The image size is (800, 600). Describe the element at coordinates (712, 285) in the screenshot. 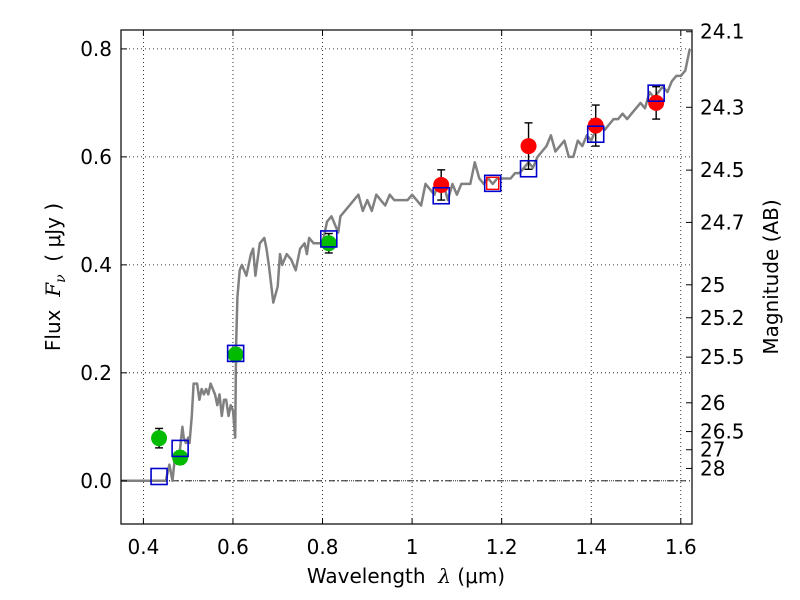

I see `magnitude-tick-label: 25` at that location.